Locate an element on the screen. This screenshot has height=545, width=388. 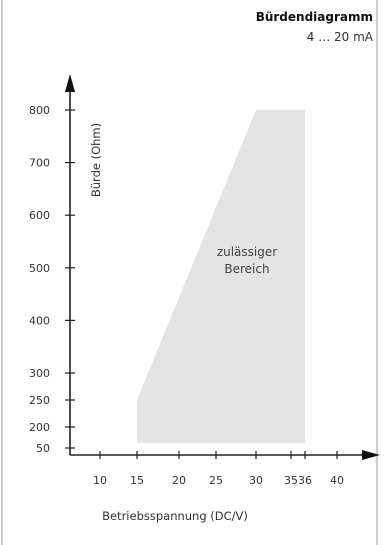
x-tick-label: 15 is located at coordinates (137, 480).